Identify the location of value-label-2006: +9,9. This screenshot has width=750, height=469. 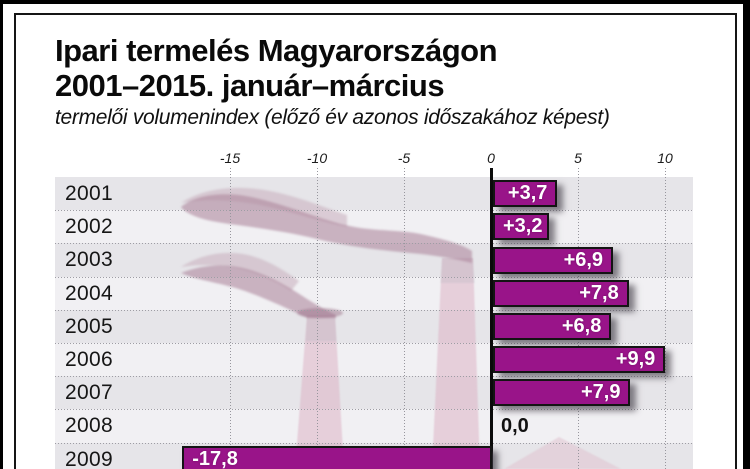
(635, 359).